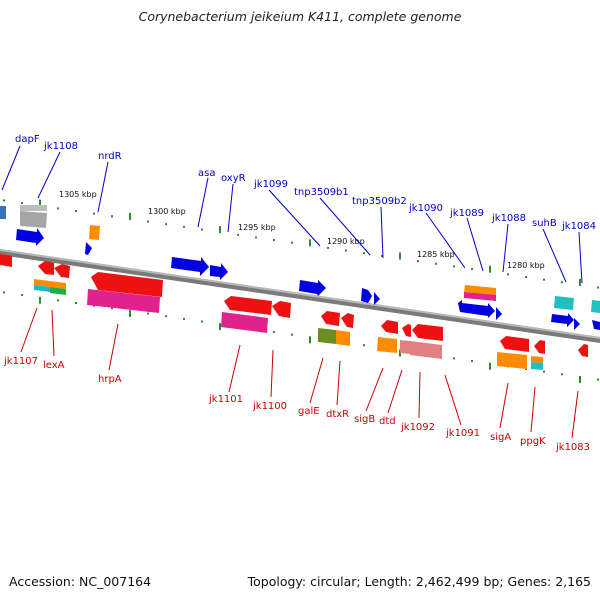  What do you see at coordinates (379, 201) in the screenshot?
I see `gene-label-tnp3509b2: tnp3509b2` at bounding box center [379, 201].